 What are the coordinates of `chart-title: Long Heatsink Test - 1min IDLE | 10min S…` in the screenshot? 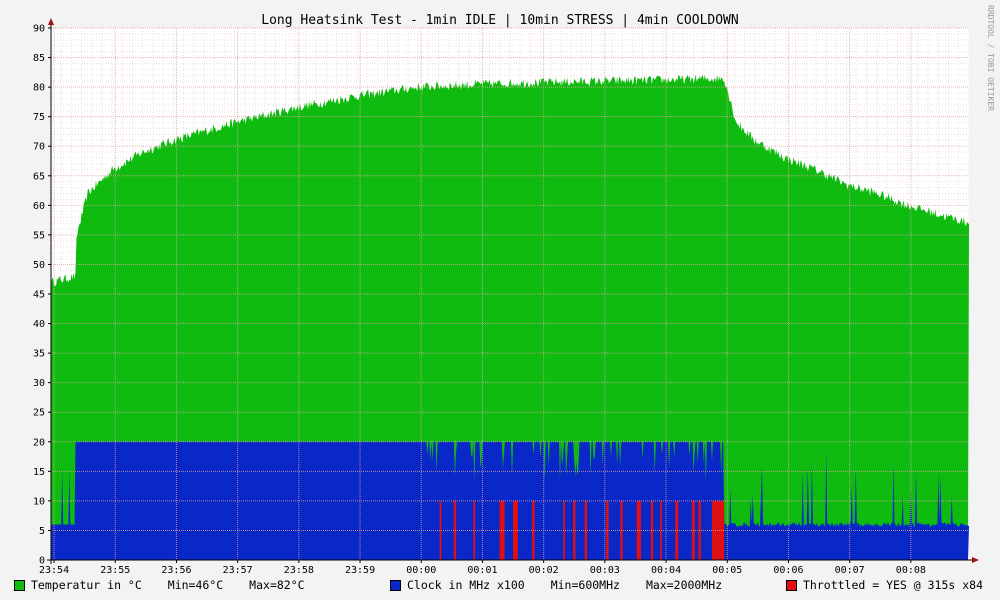 It's located at (499, 20).